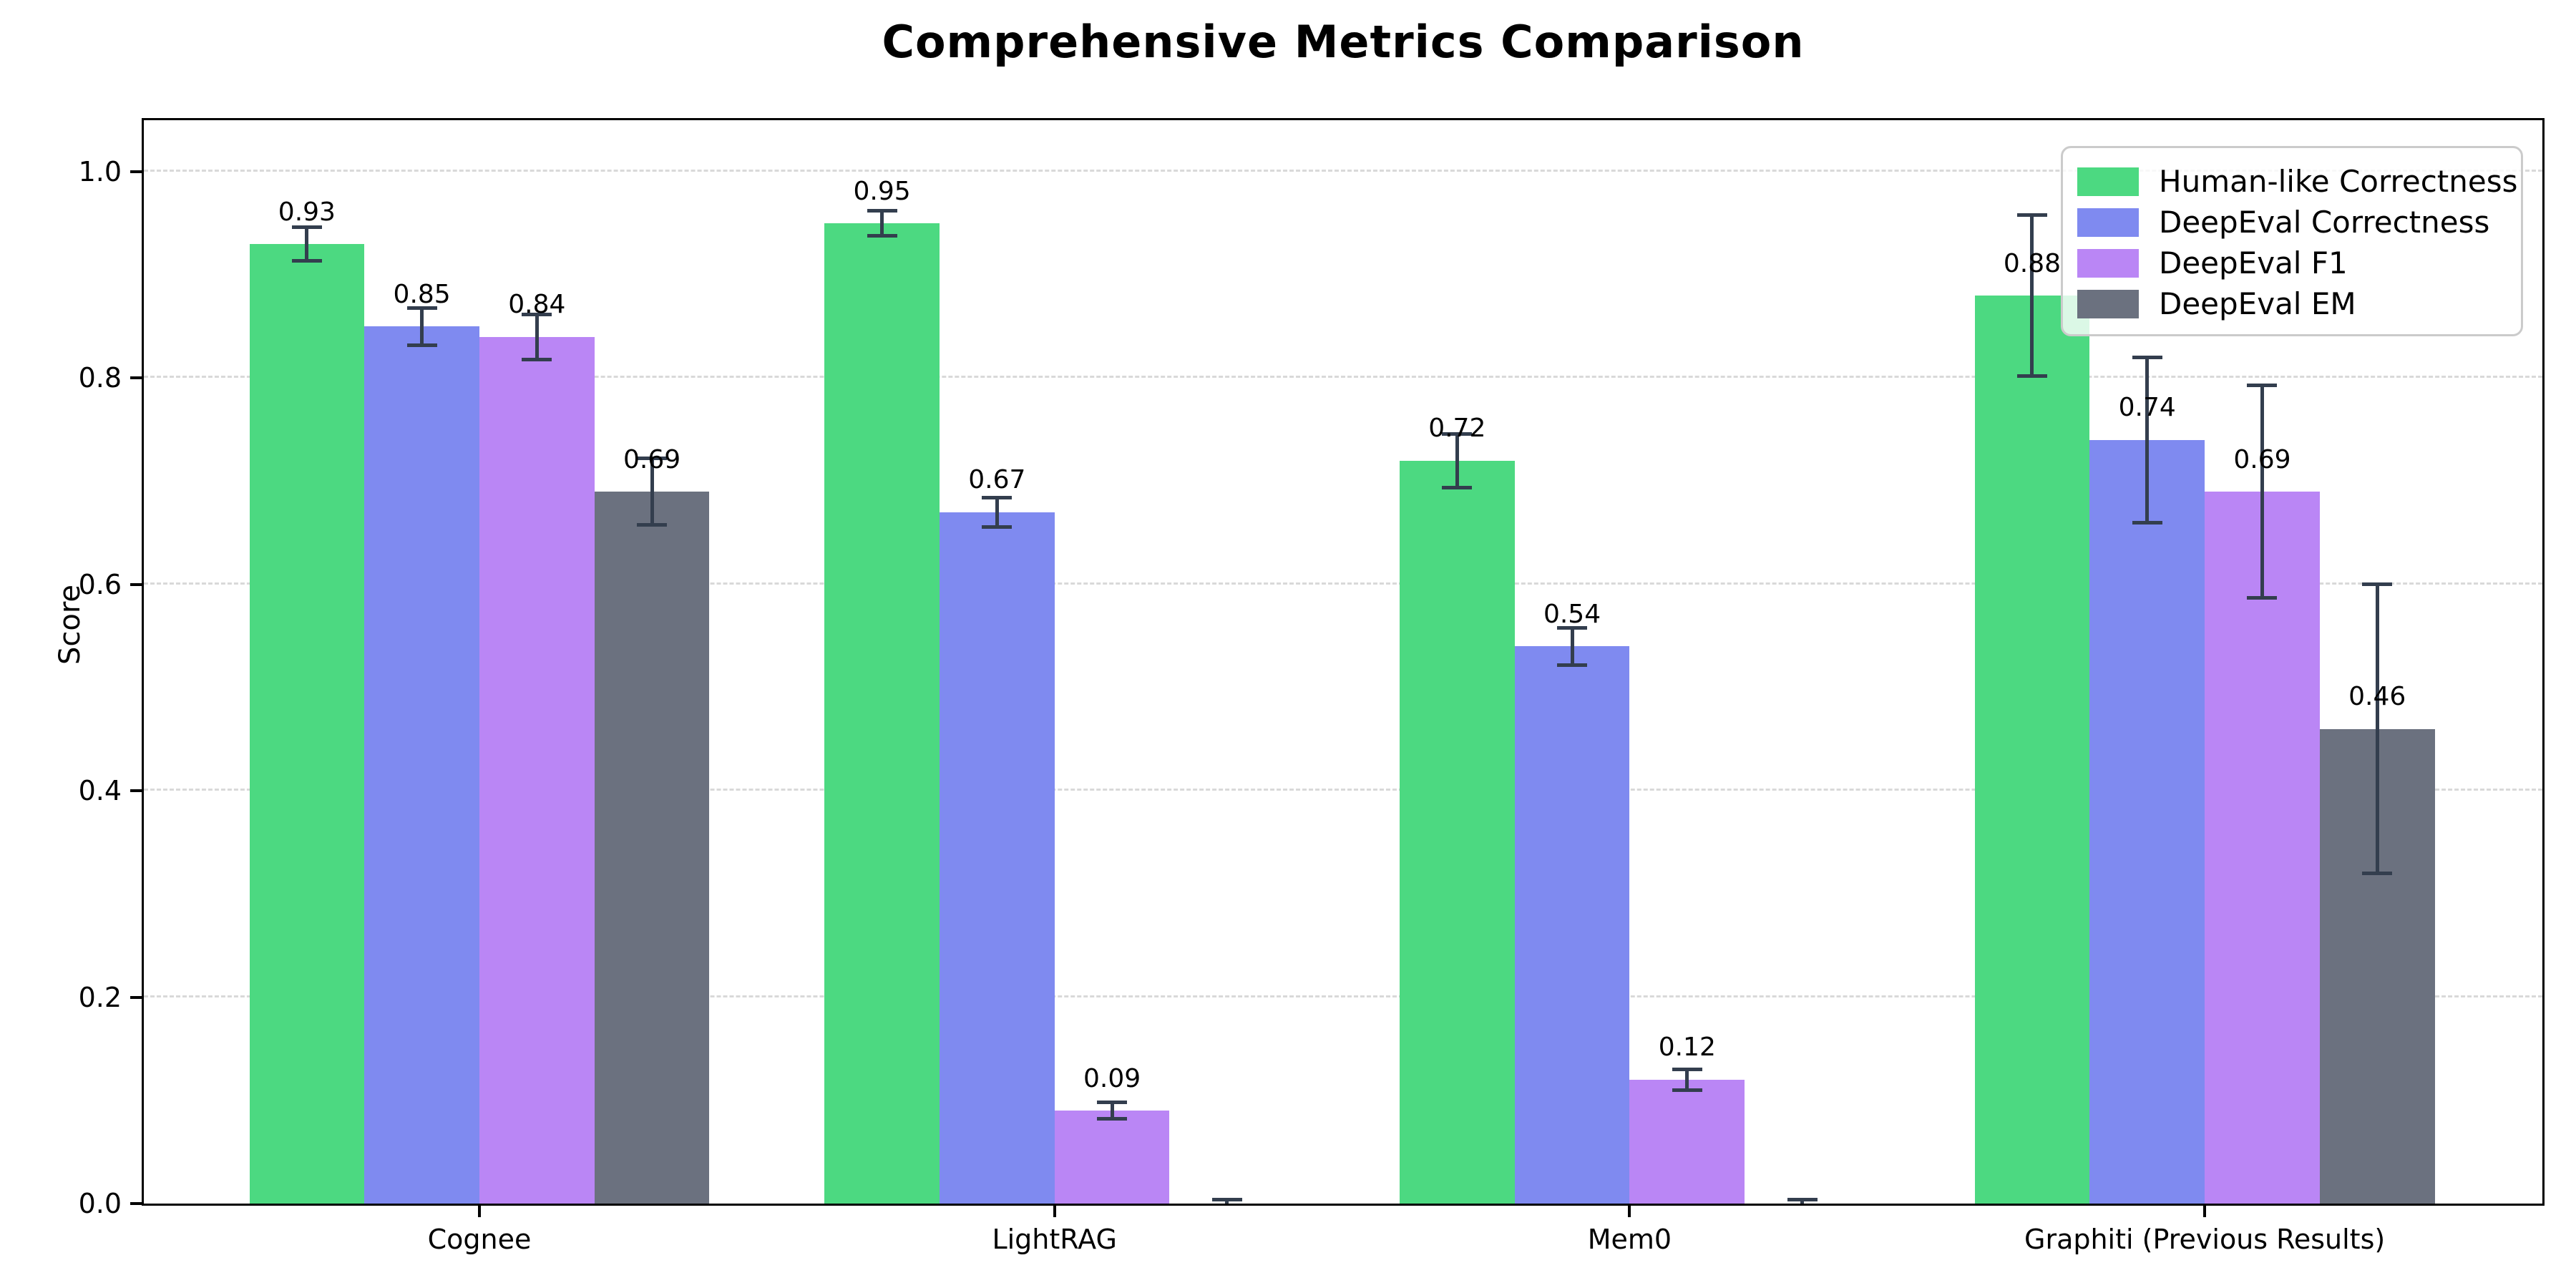  What do you see at coordinates (882, 191) in the screenshot?
I see `bar-value-label: 0.95` at bounding box center [882, 191].